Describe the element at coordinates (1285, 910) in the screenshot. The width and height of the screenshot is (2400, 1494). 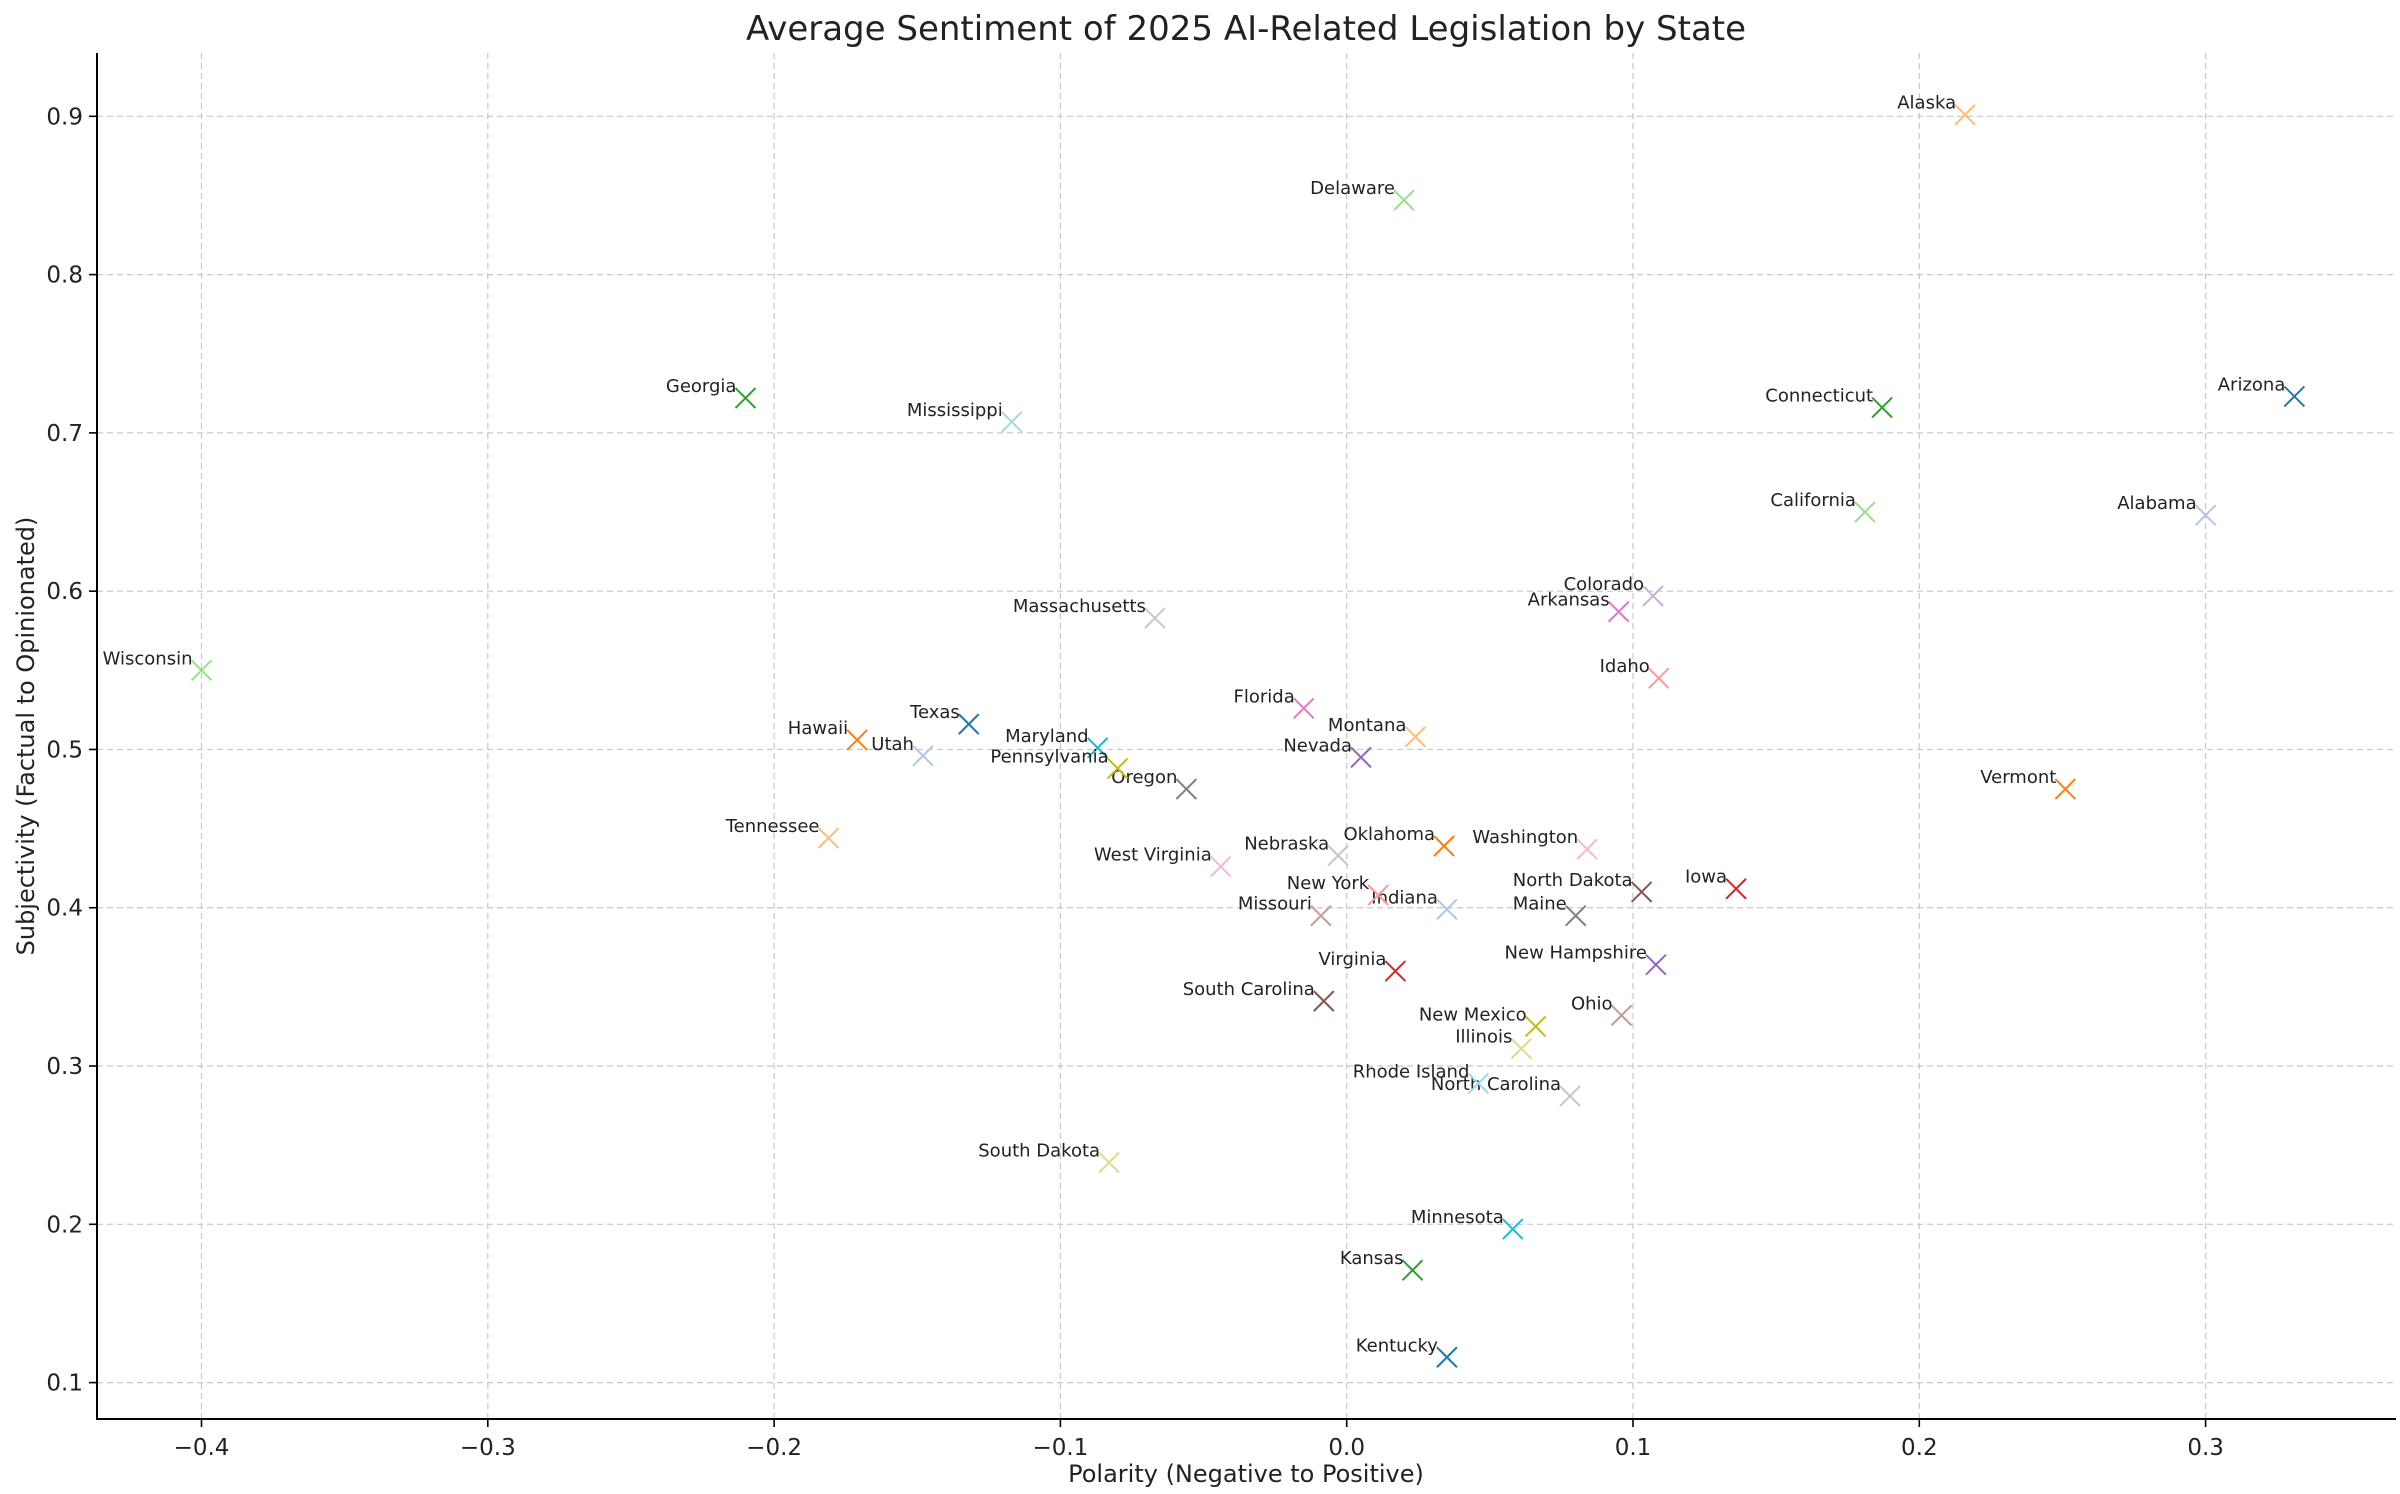
I see `data-point: Missouri` at that location.